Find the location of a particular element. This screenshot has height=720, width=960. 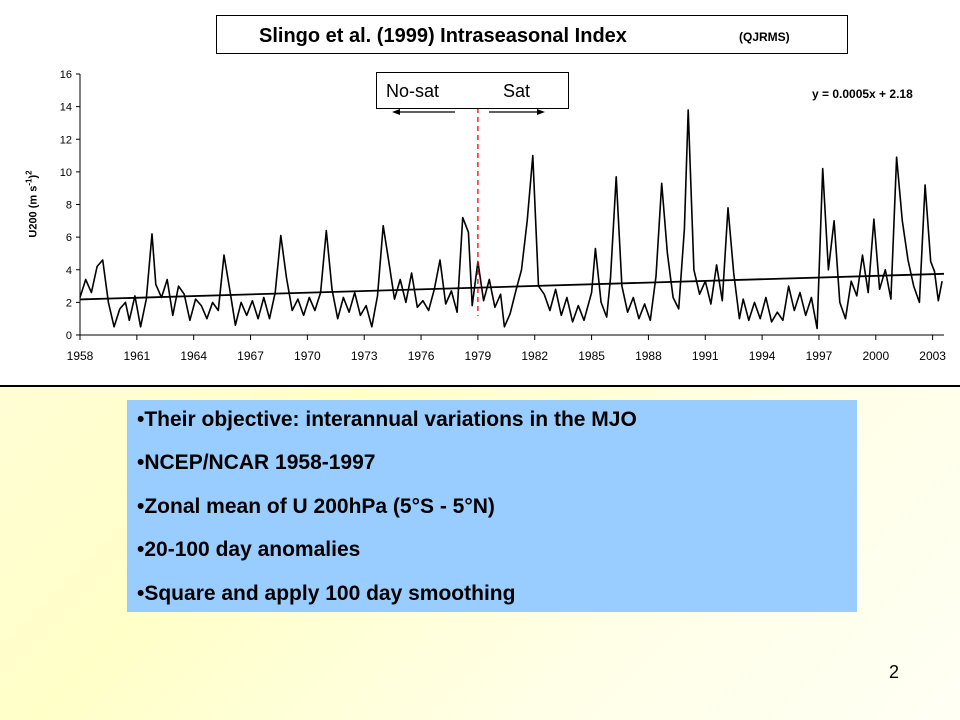

x-tick-label: 1982 is located at coordinates (534, 356).